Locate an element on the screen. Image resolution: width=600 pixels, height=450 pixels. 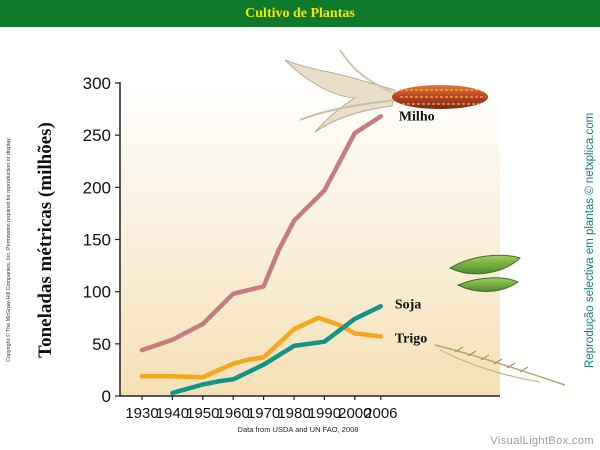
x-tick-label: 1990 is located at coordinates (324, 413).